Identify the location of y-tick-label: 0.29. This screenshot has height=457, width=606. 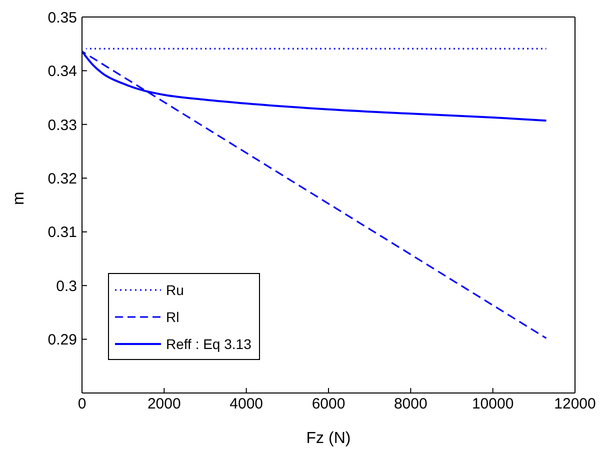
(62, 340).